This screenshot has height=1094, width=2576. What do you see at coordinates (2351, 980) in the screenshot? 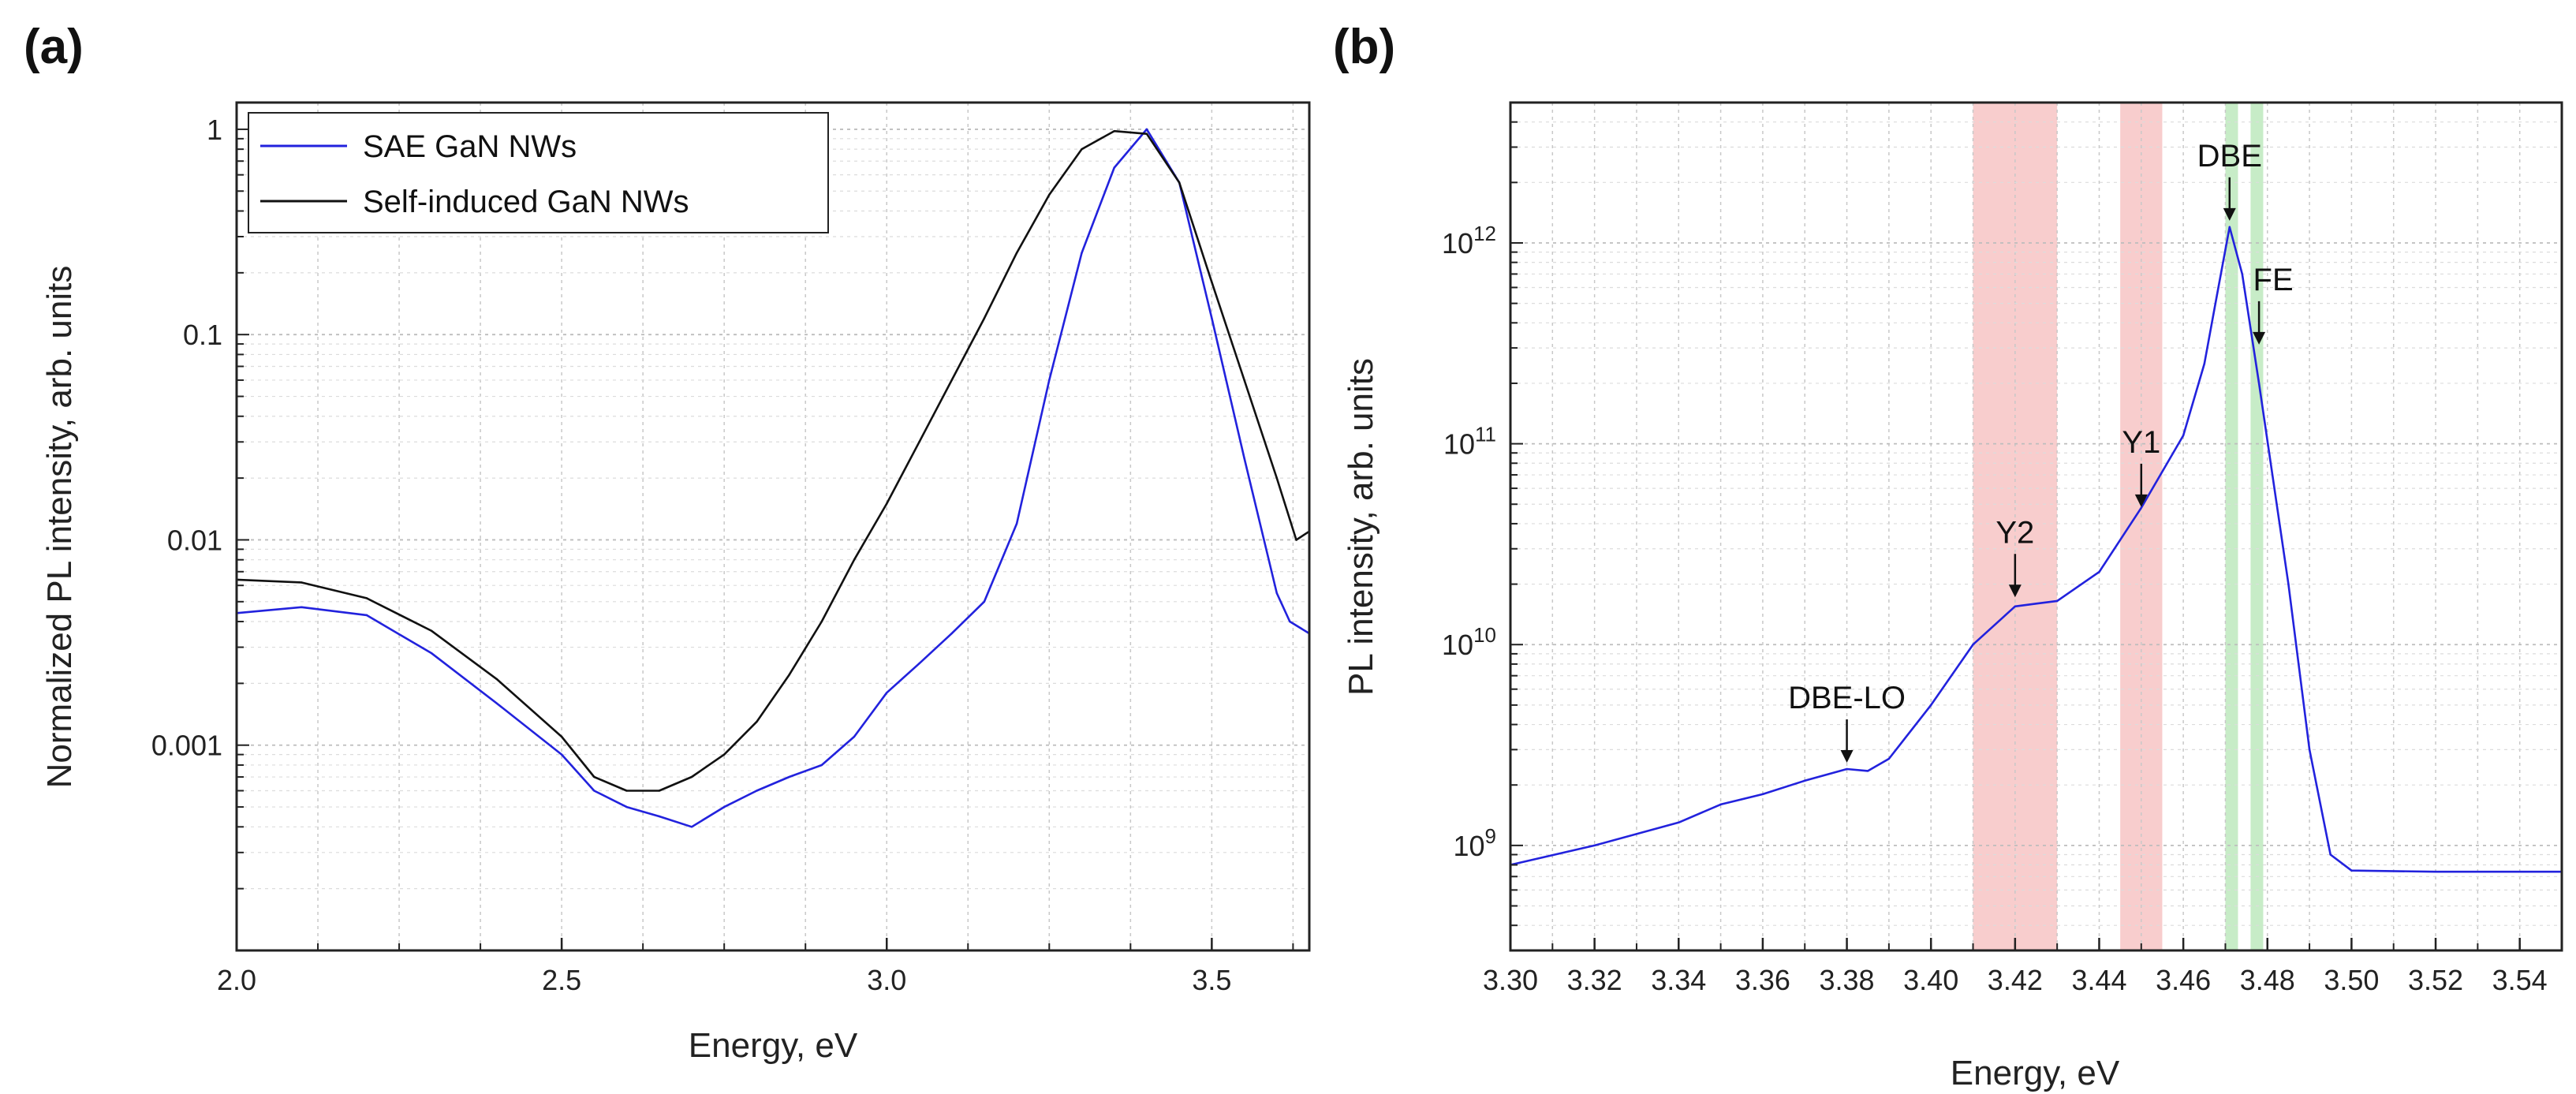
I see `x-tick-label: 3.50` at bounding box center [2351, 980].